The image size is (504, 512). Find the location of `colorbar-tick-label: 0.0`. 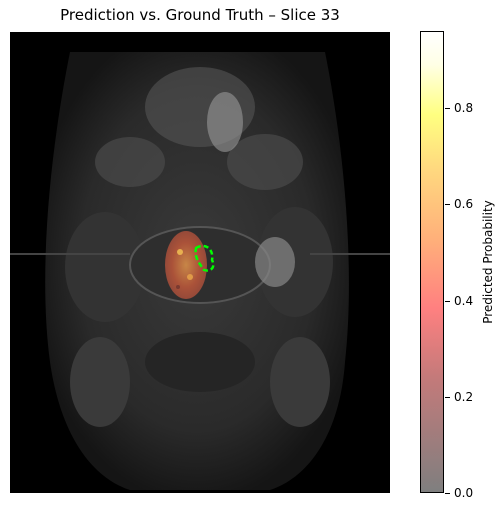

colorbar-tick-label: 0.0 is located at coordinates (464, 493).